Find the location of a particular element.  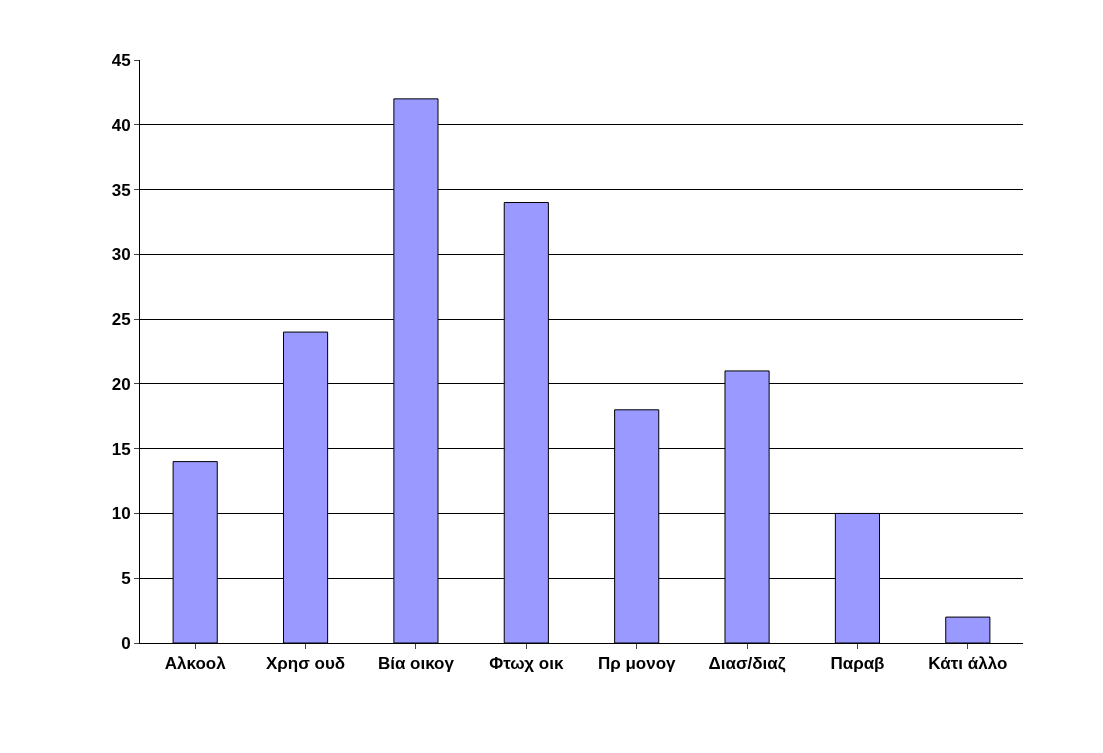

y-tick-label: 25 is located at coordinates (121, 320).